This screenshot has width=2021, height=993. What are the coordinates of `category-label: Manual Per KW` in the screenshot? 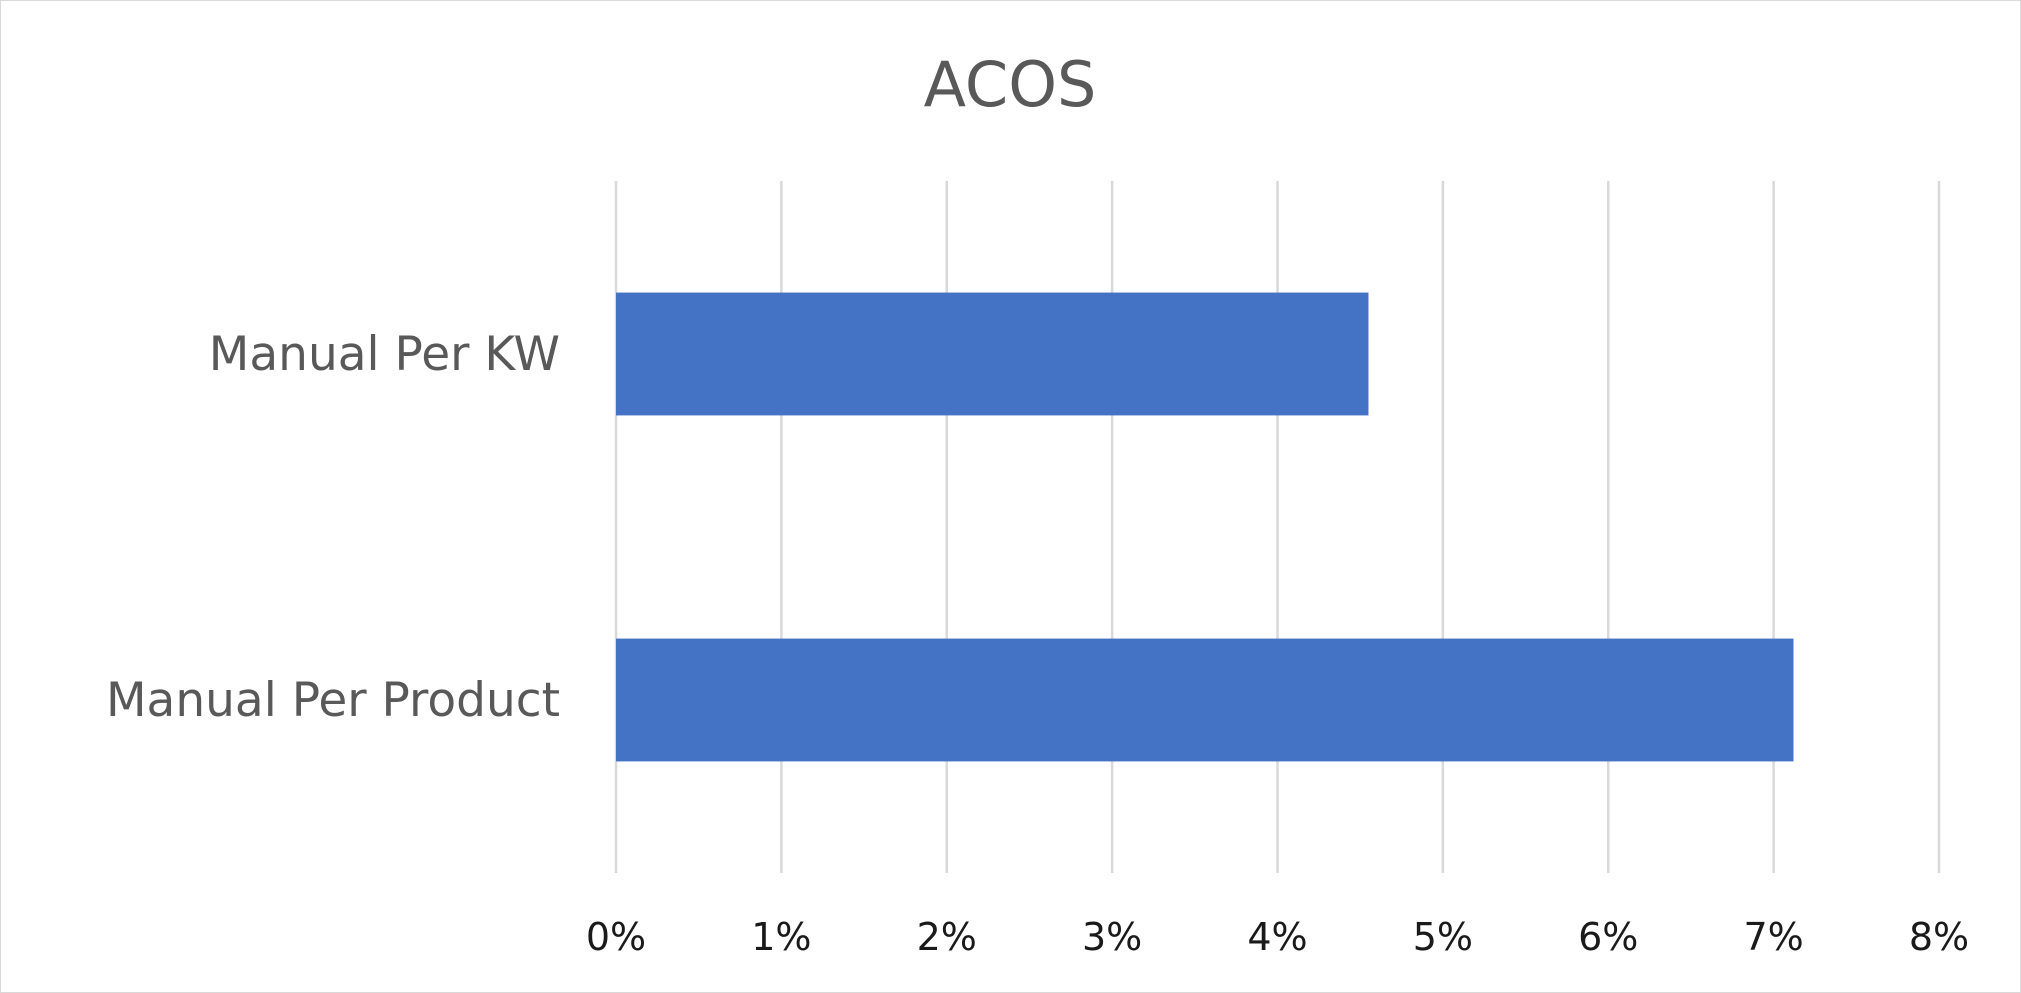 It's located at (384, 354).